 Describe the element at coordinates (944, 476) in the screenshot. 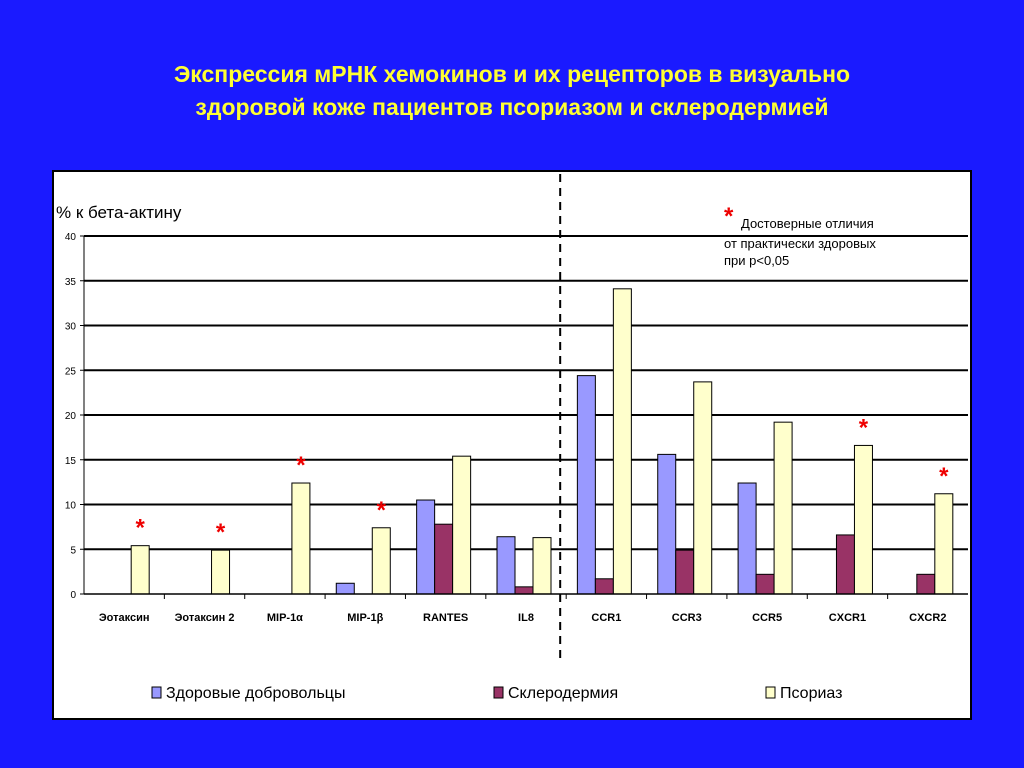

I see `significance-star-10: *` at that location.